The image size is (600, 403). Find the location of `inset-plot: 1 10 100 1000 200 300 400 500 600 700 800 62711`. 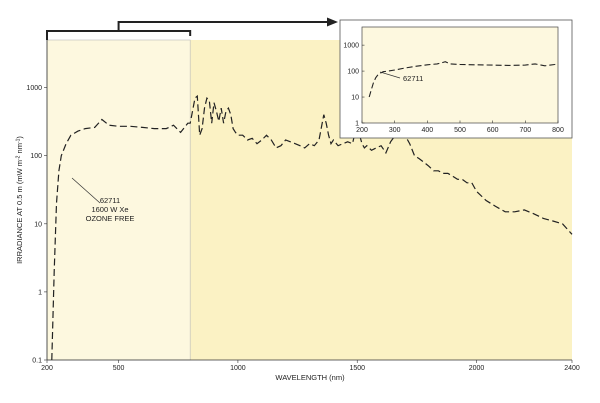

inset-plot: 1 10 100 1000 200 300 400 500 600 700 800 62711 is located at coordinates (456, 79).